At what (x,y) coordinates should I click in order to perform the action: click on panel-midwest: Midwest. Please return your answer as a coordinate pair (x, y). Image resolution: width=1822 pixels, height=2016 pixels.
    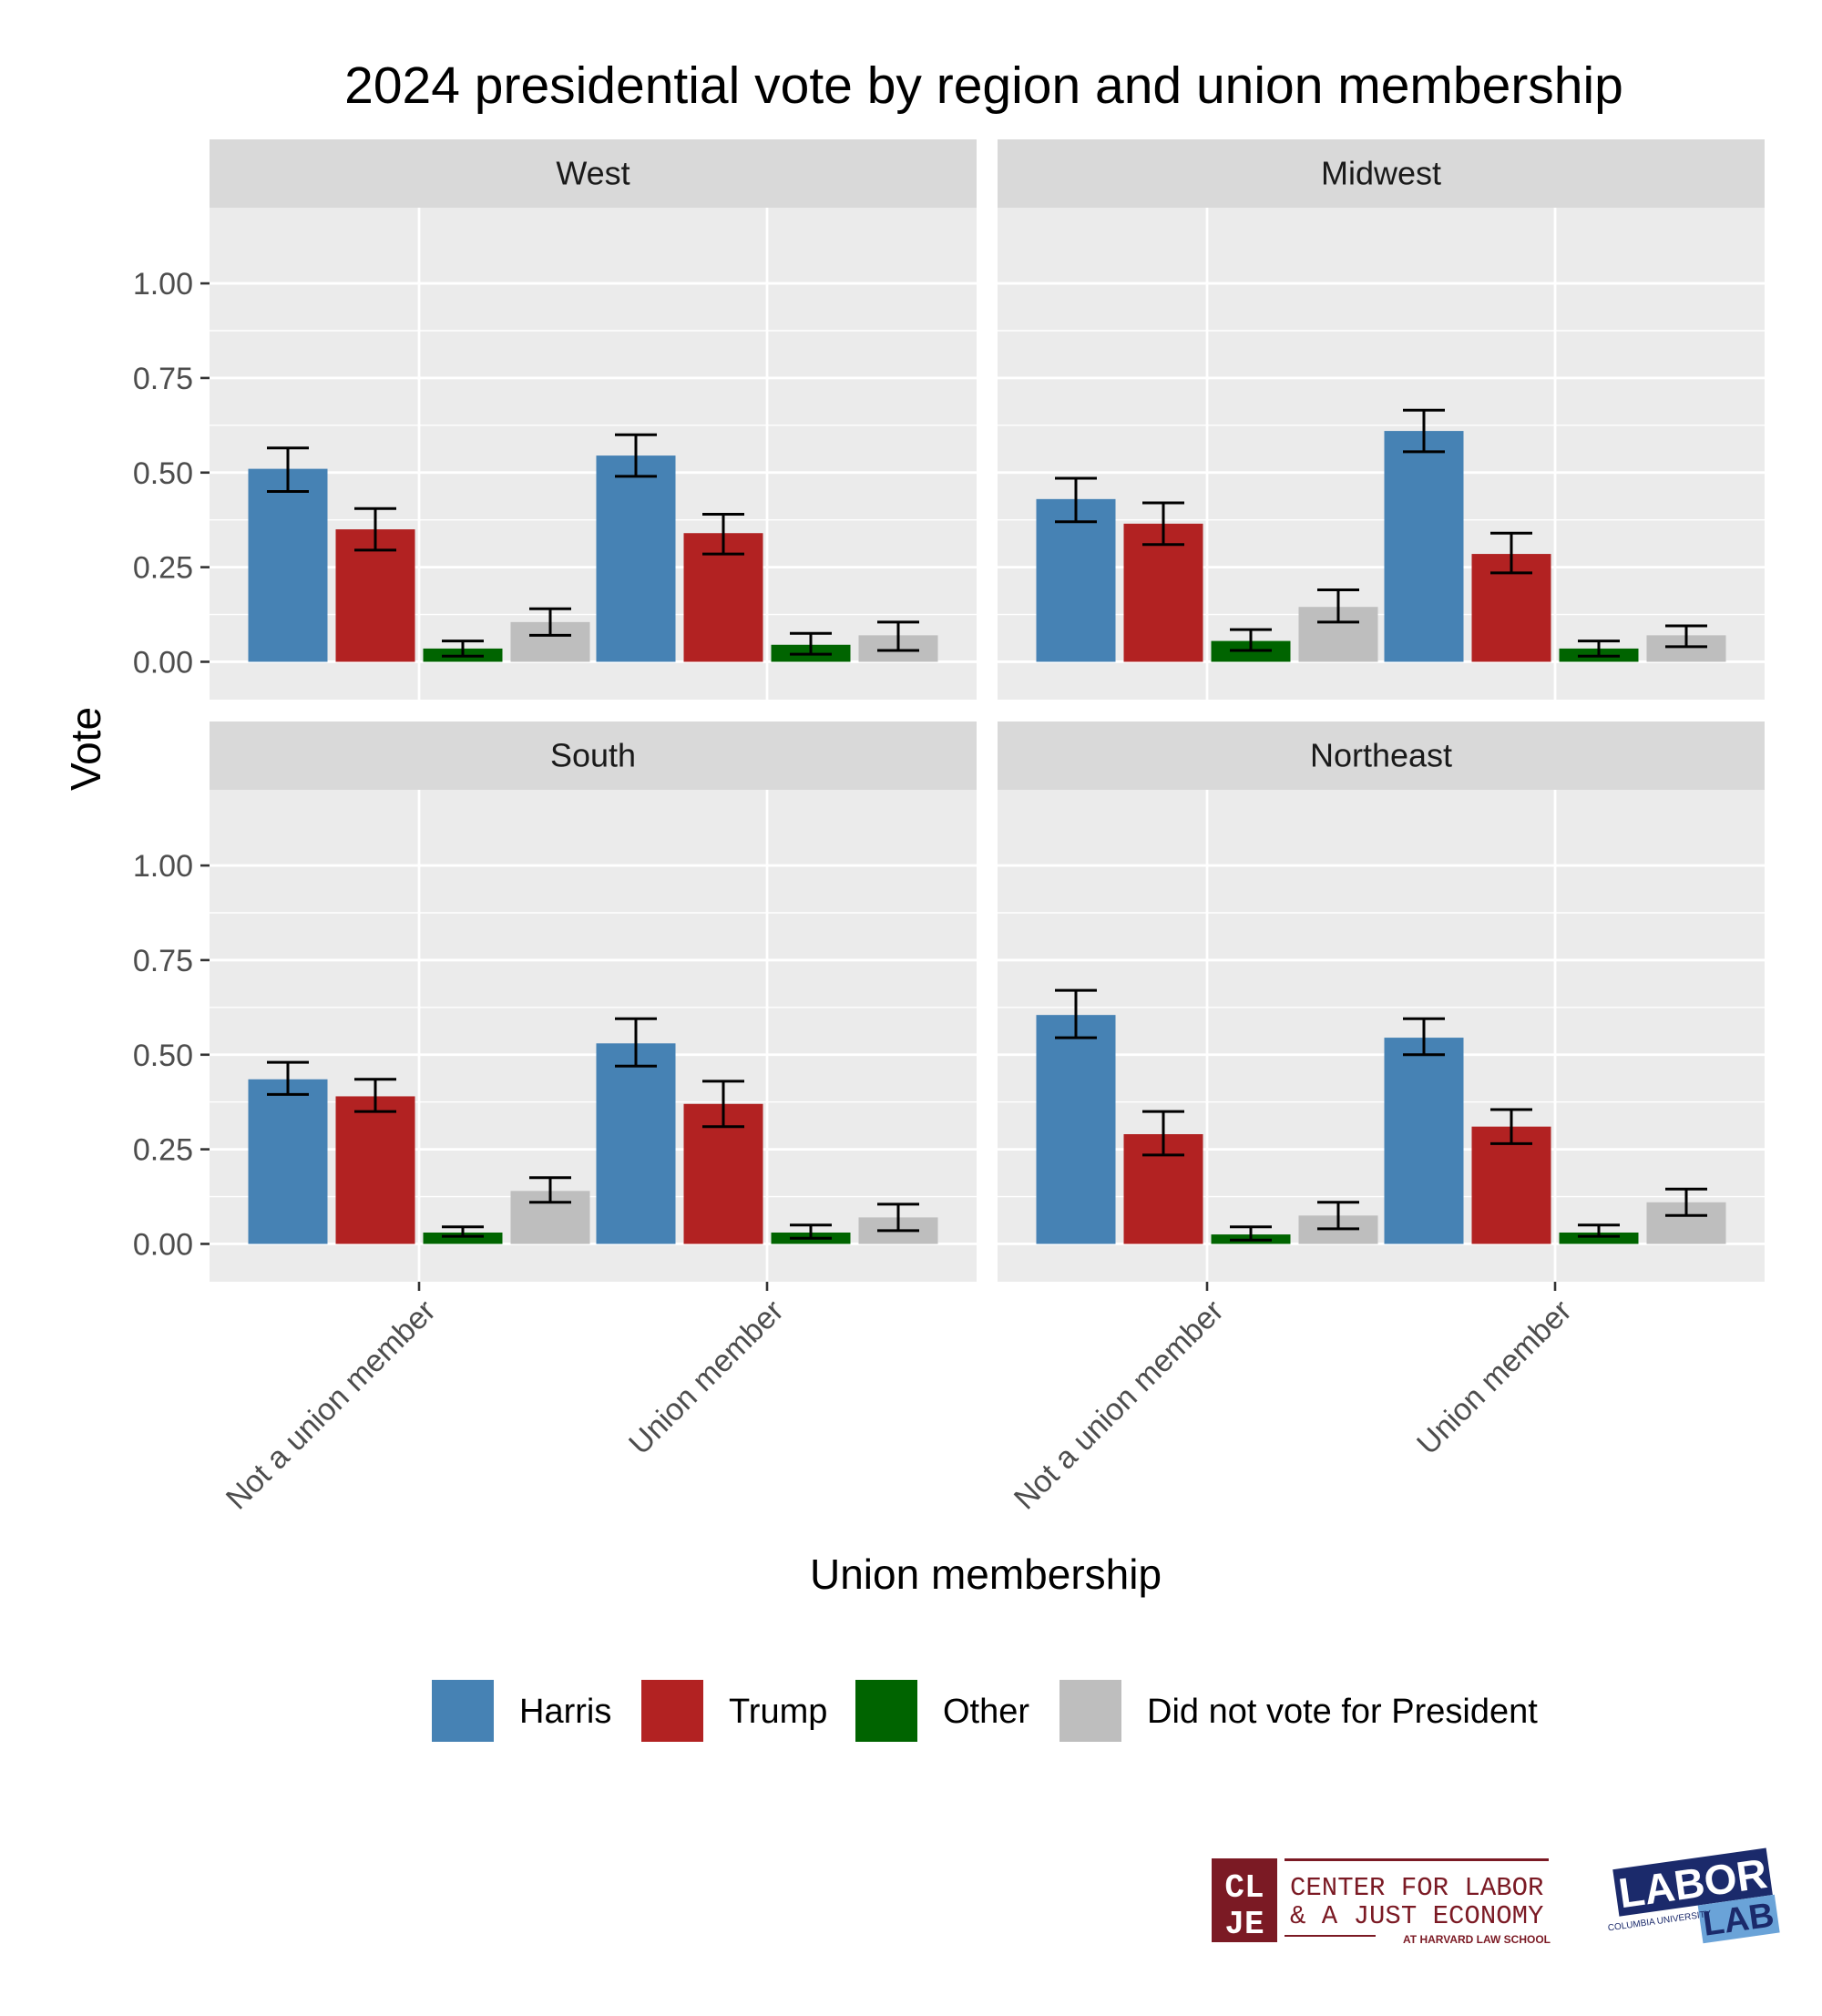
    Looking at the image, I should click on (1381, 419).